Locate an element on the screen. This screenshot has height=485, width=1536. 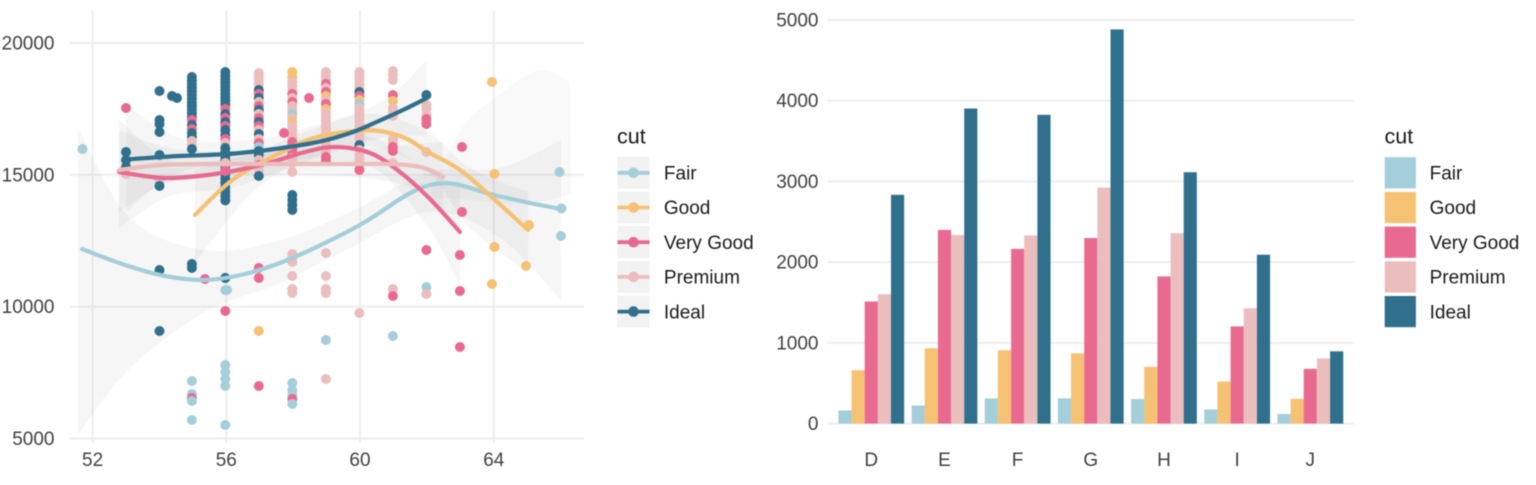
svg-text: 15000 is located at coordinates (28, 175).